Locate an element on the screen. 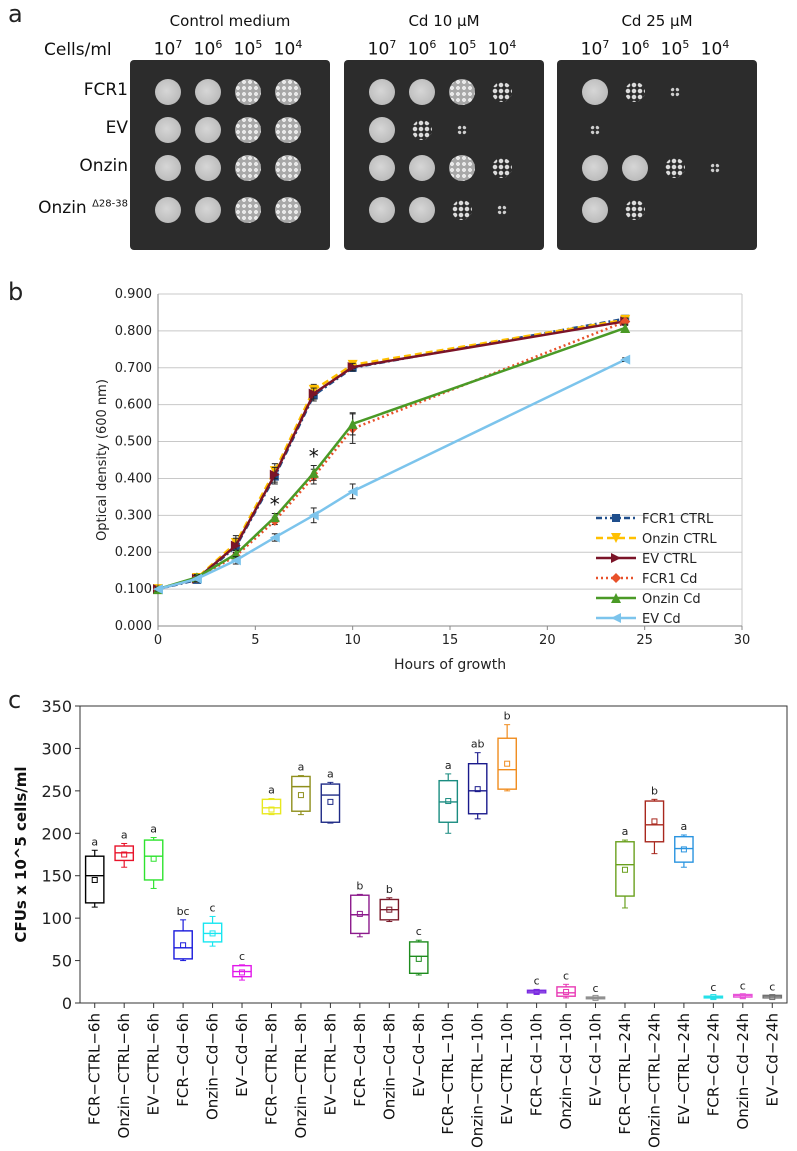 This screenshot has height=1151, width=797. x-tick-label: 10 is located at coordinates (352, 640).